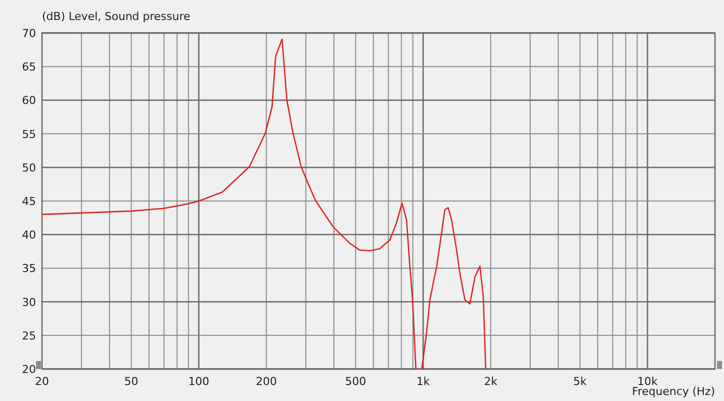  What do you see at coordinates (29, 134) in the screenshot?
I see `y-tick-label: 55` at bounding box center [29, 134].